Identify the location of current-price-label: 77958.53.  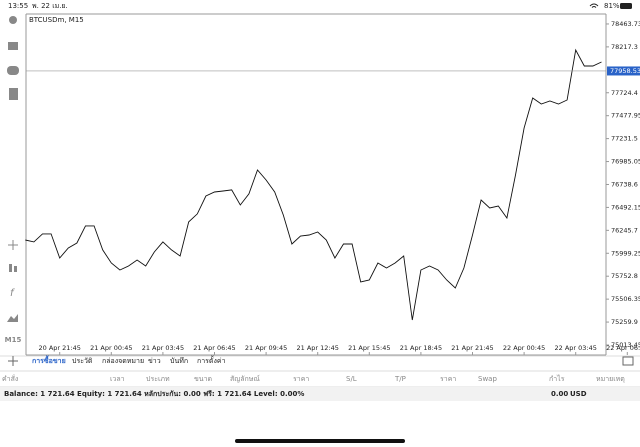
(625, 71).